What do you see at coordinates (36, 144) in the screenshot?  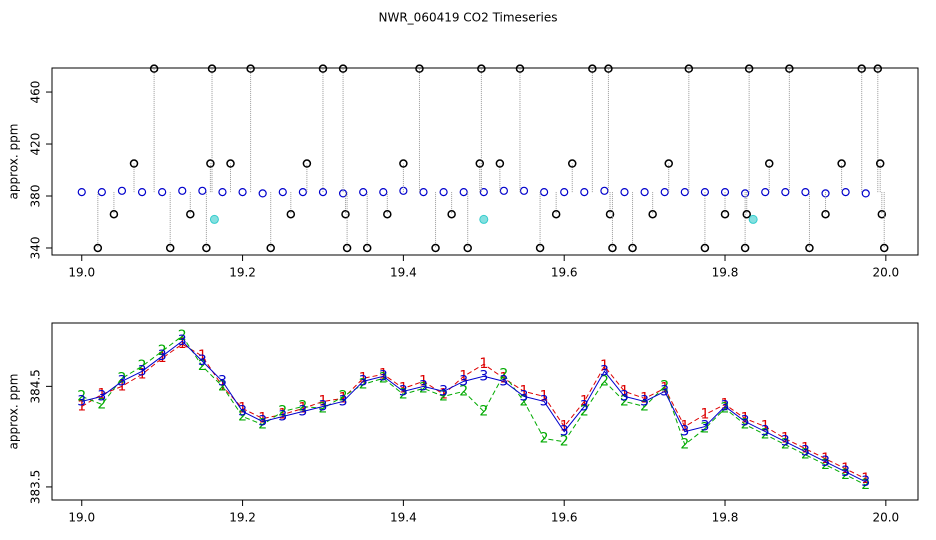 I see `y-tick-label: 420` at bounding box center [36, 144].